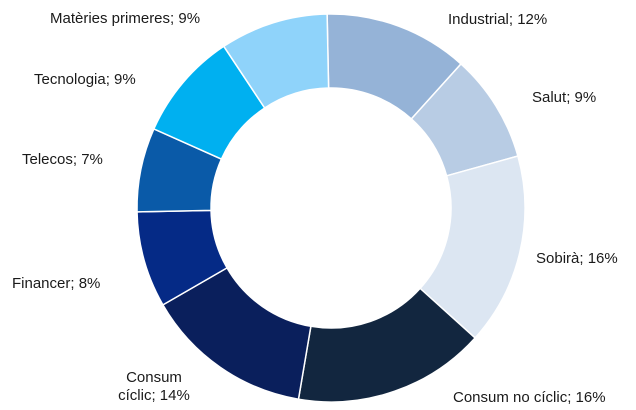 This screenshot has height=410, width=636. I want to click on slice-label-5: Financer; 8%, so click(56, 283).